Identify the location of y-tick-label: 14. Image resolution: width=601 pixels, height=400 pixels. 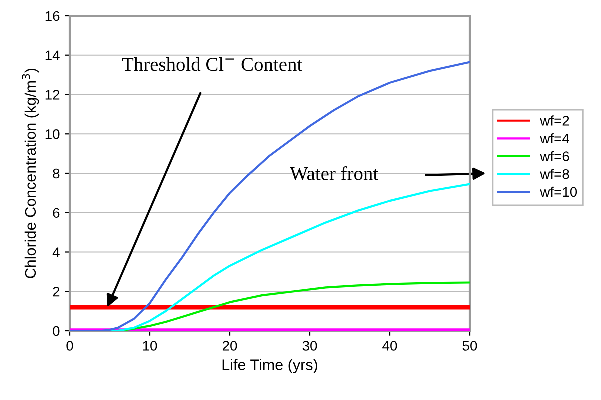
(53, 55).